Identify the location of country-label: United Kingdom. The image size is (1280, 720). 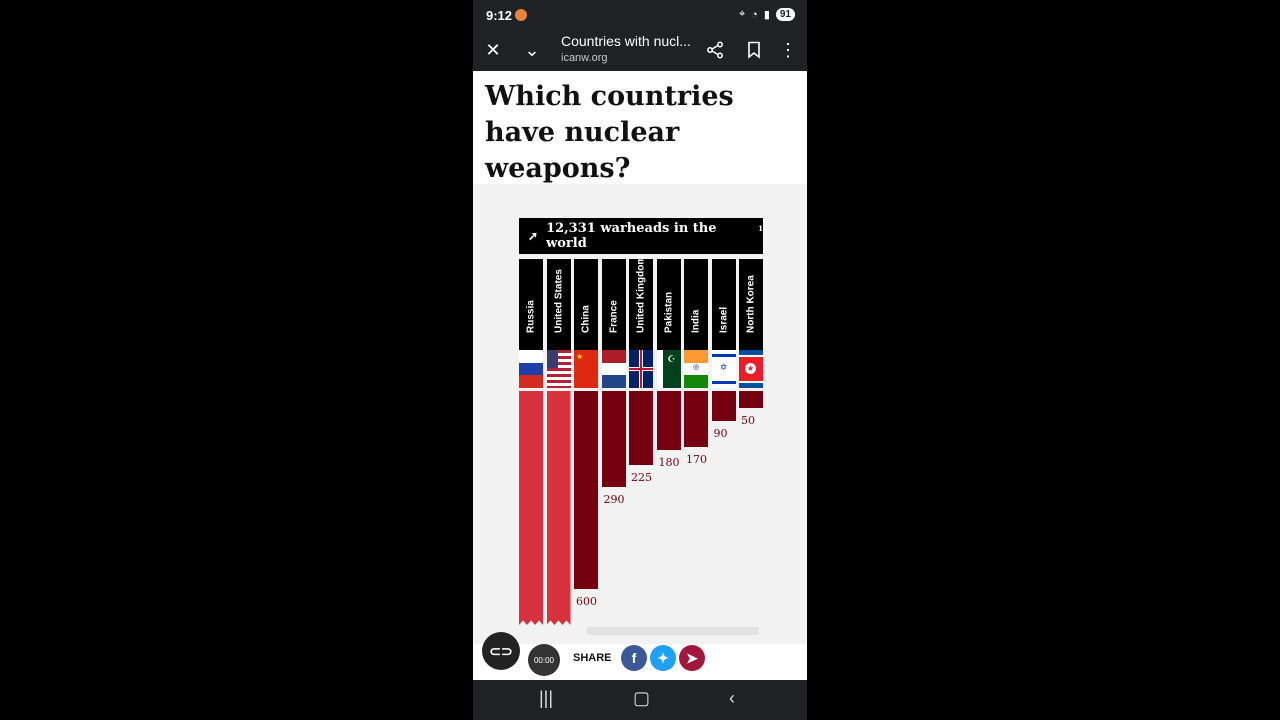
(641, 302).